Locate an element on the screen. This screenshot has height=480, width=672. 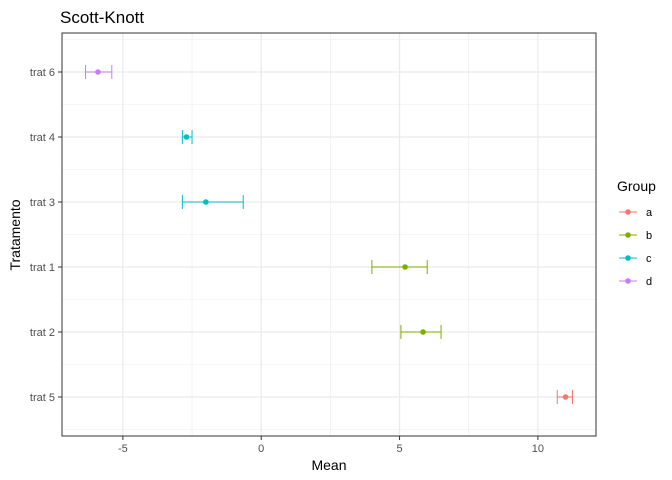
x-axis: -5 0 5 10 is located at coordinates (331, 445).